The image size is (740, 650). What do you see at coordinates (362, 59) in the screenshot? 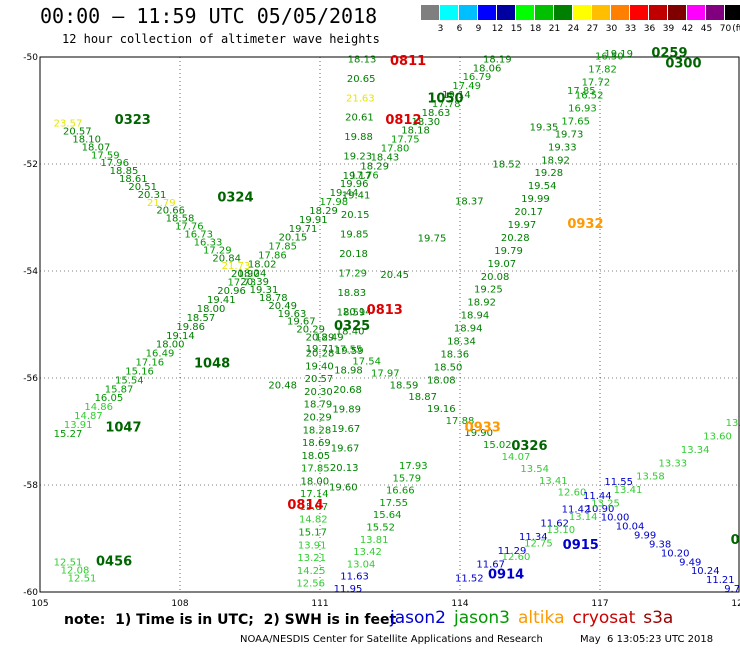
I see `wave-height-value: 18.13` at bounding box center [362, 59].